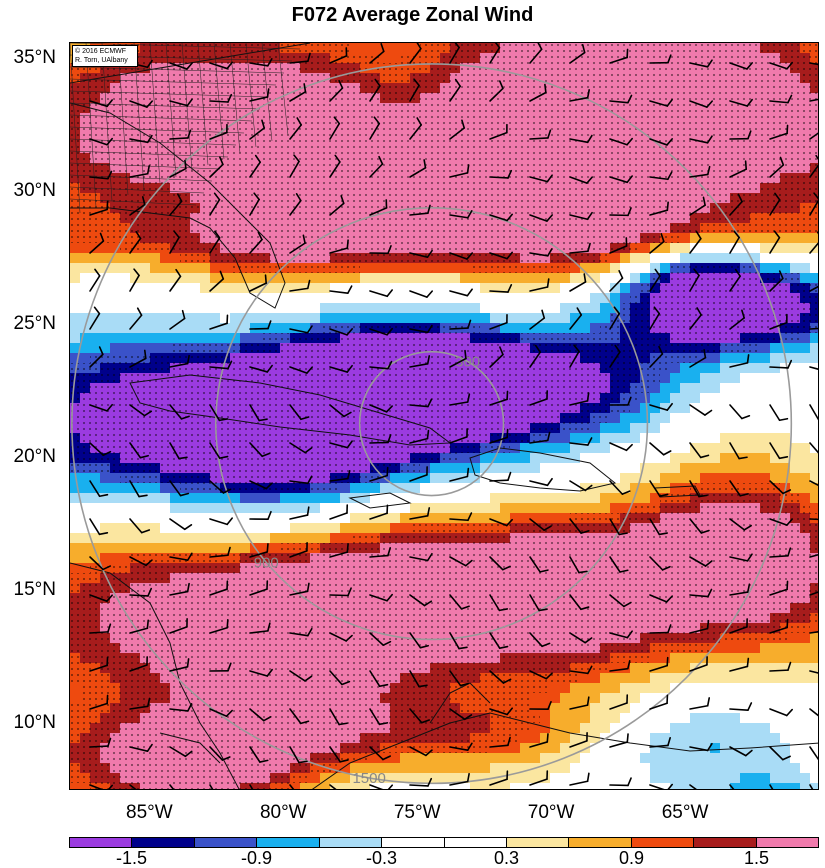  Describe the element at coordinates (35, 457) in the screenshot. I see `lat-label: 20°N` at that location.